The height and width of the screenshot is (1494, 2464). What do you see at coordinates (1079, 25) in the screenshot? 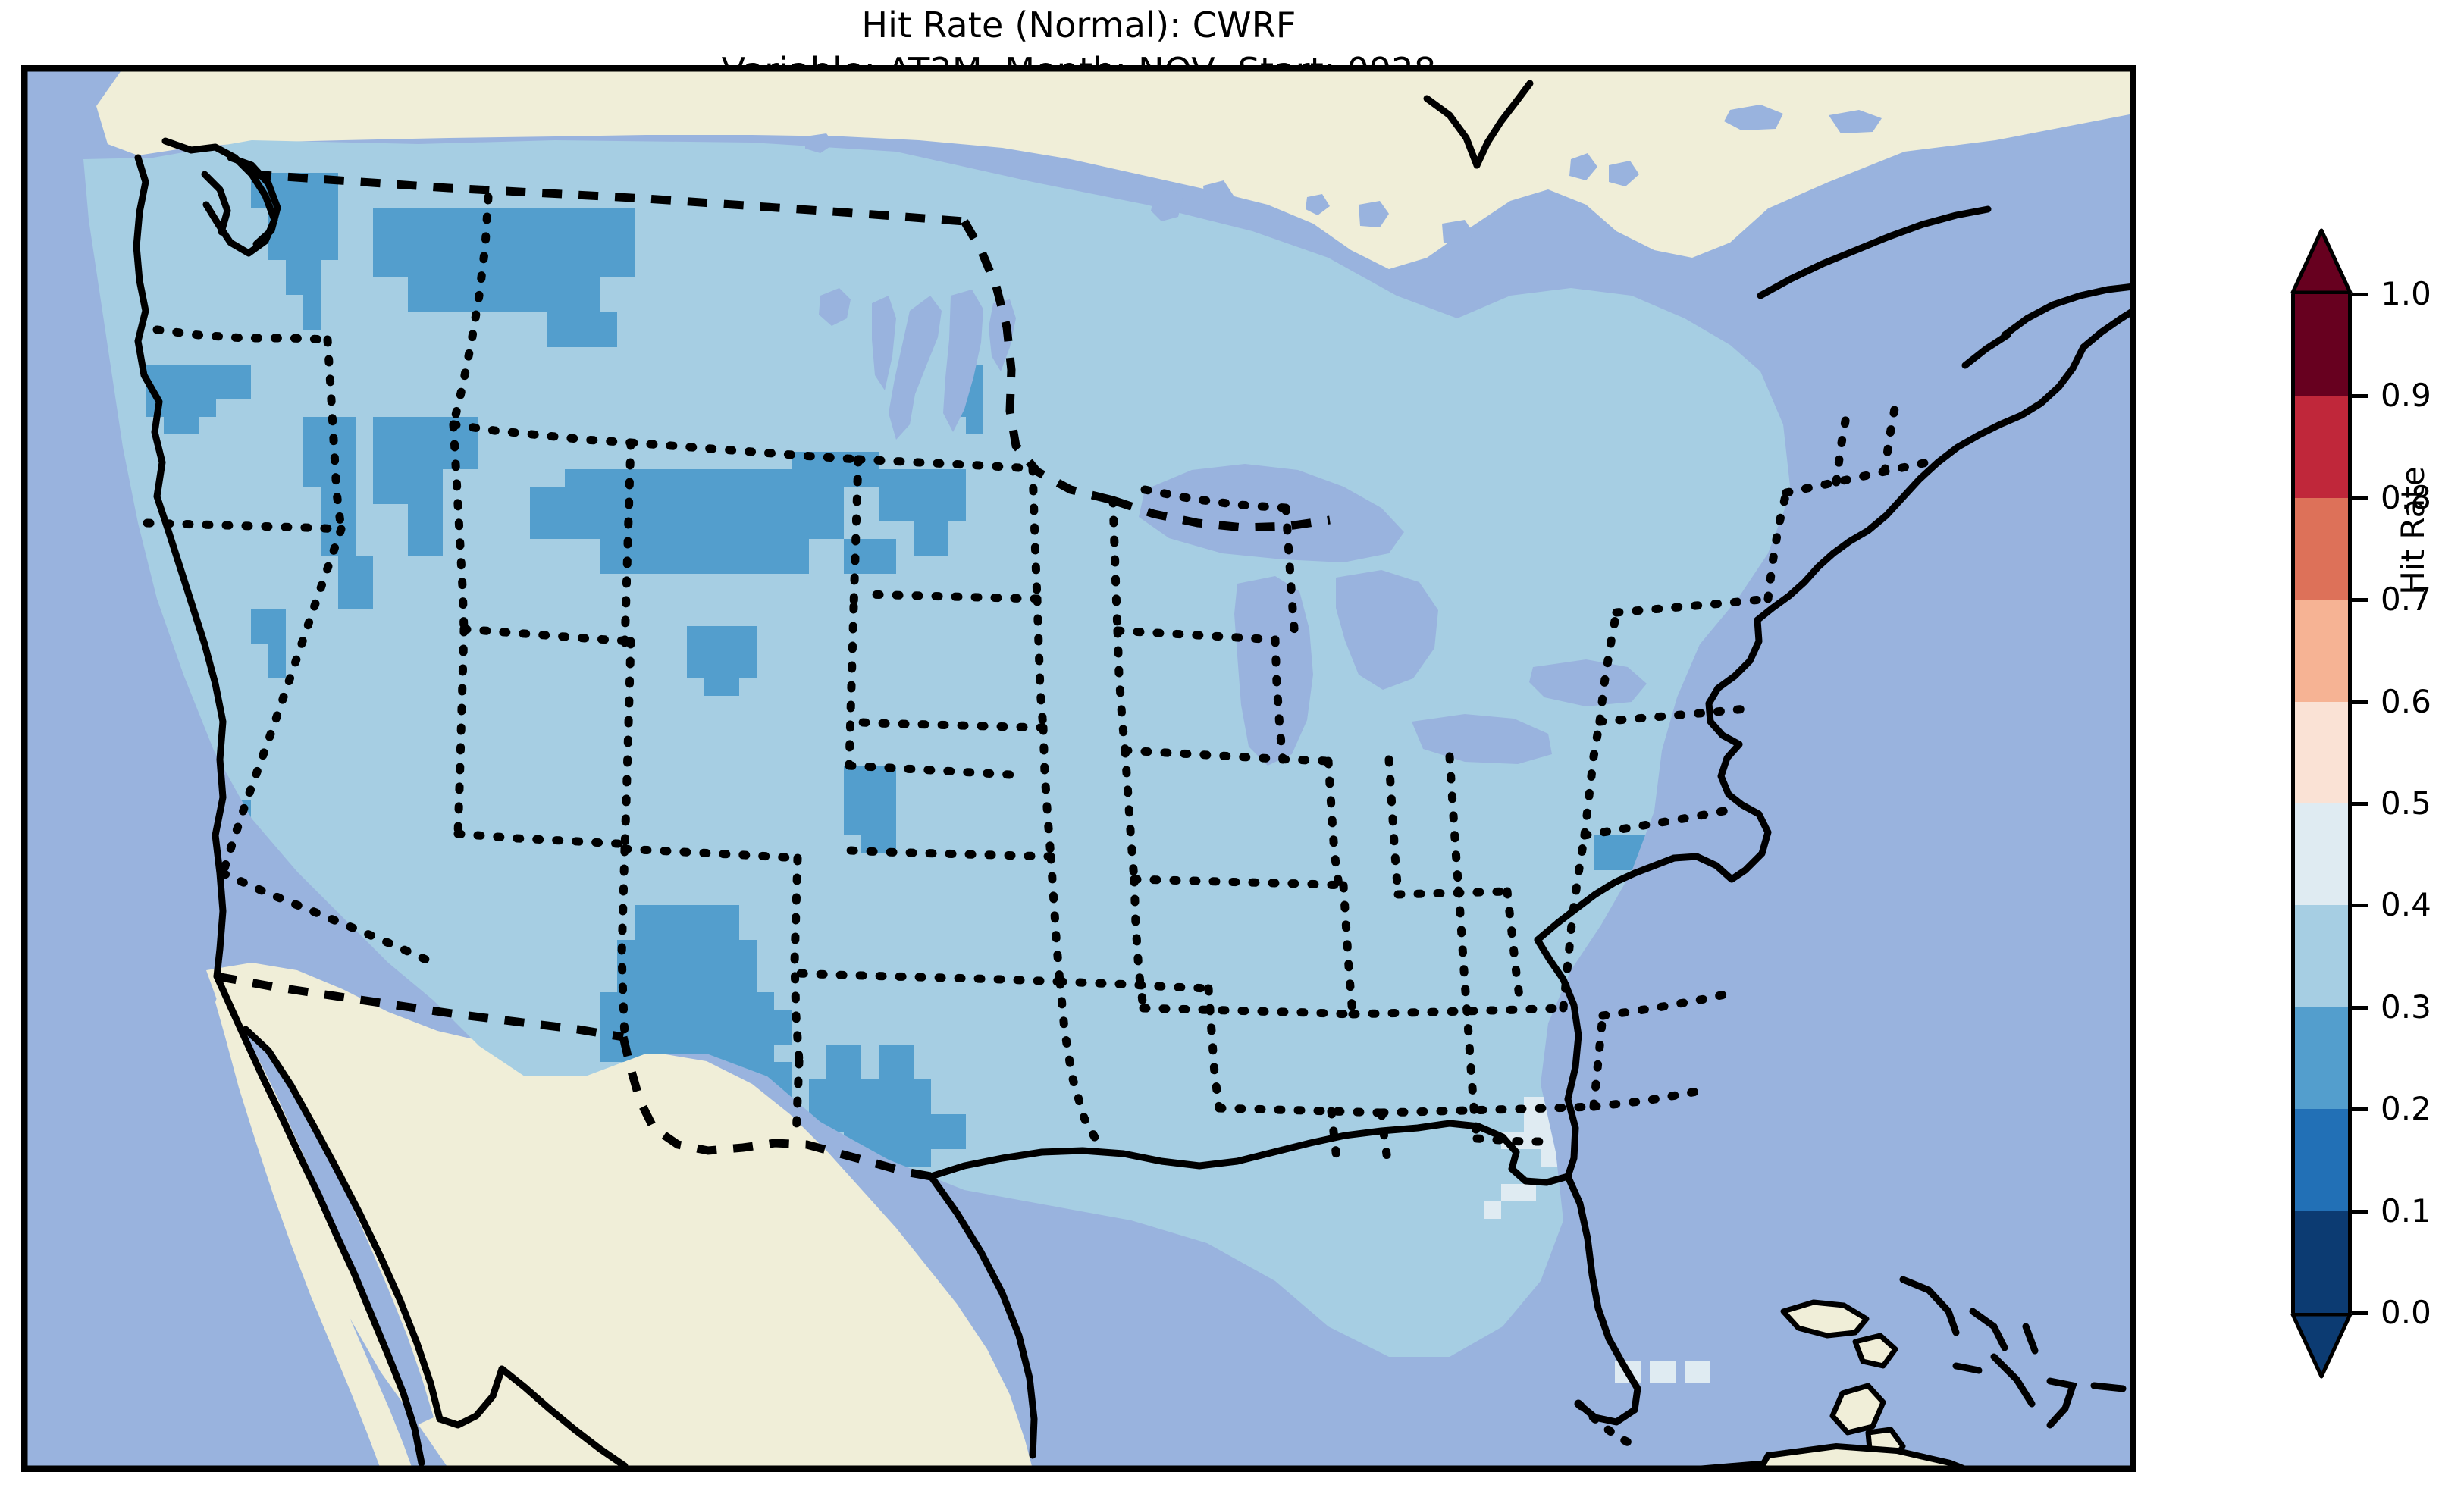
I see `figure-title-line-1: Hit Rate (Normal): CWRF` at bounding box center [1079, 25].